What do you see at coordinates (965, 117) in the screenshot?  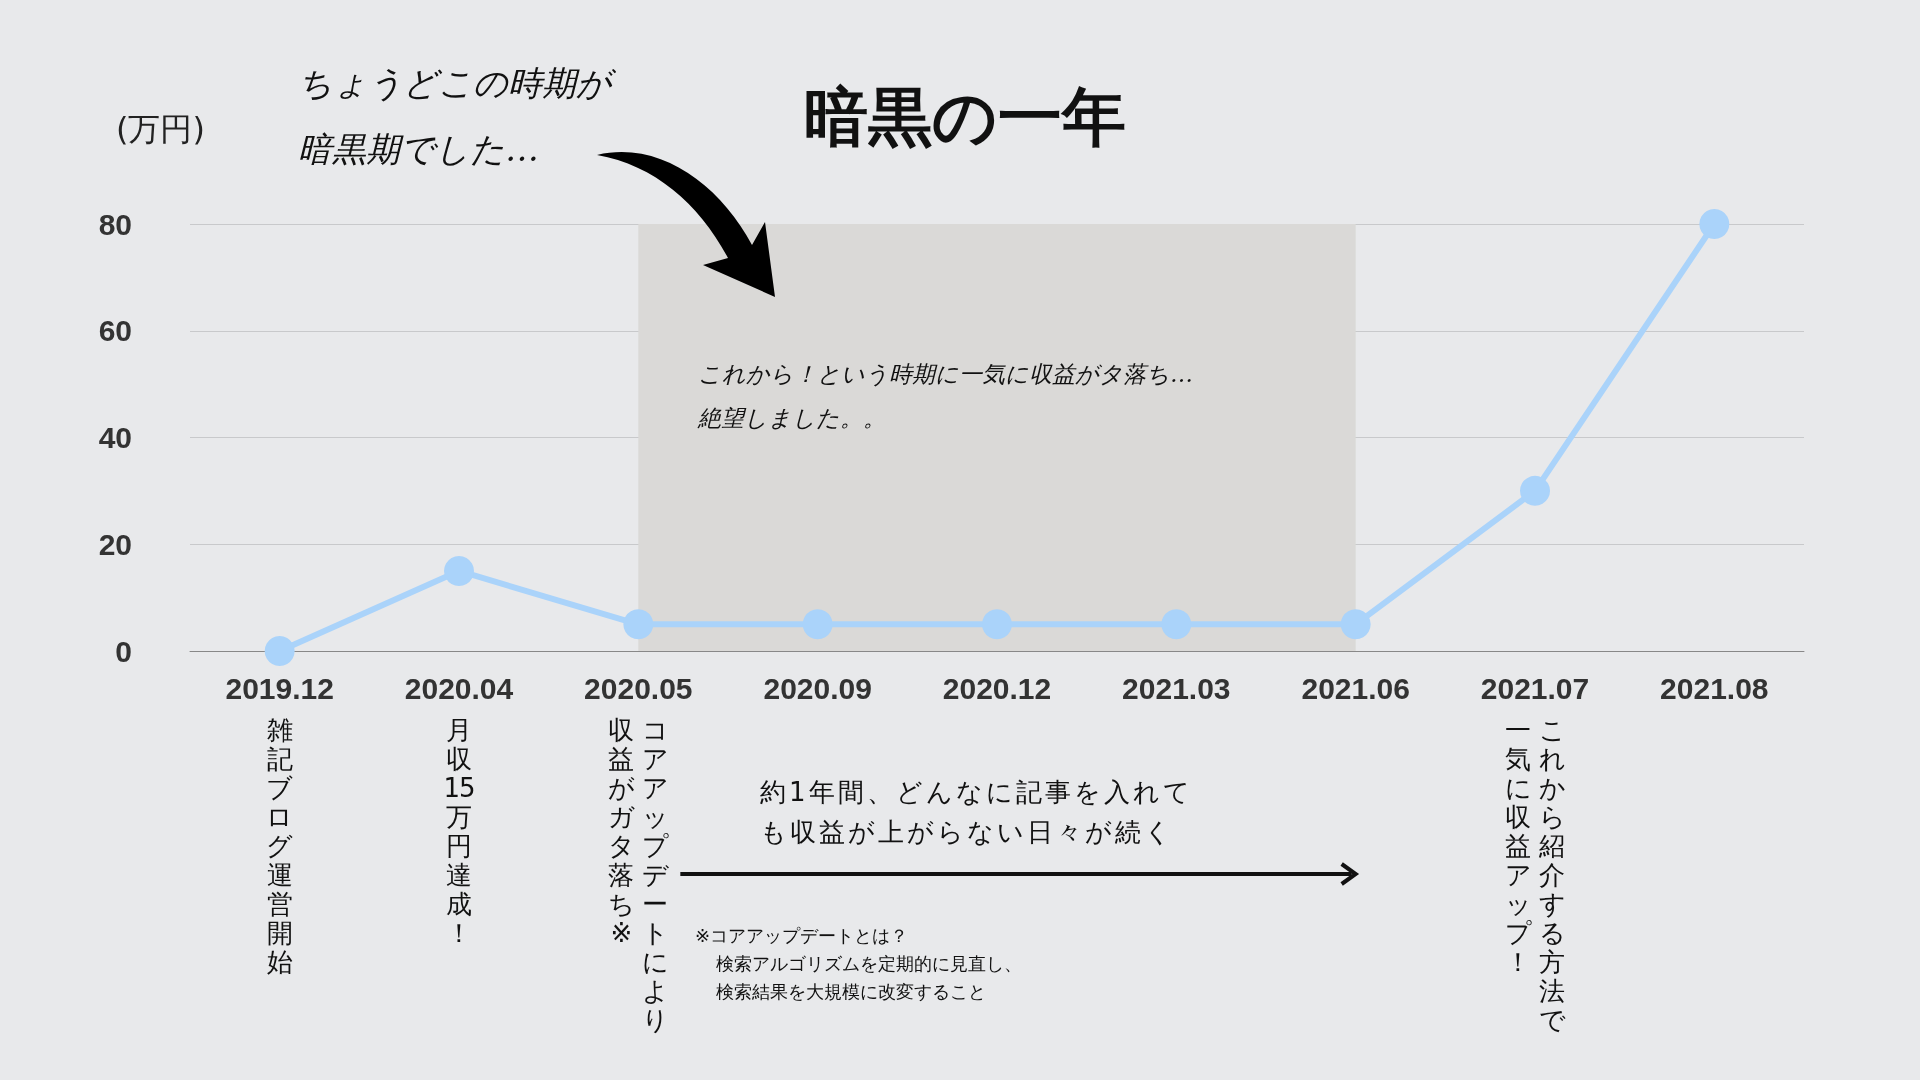 I see `chart-title: 暗黒の一年` at bounding box center [965, 117].